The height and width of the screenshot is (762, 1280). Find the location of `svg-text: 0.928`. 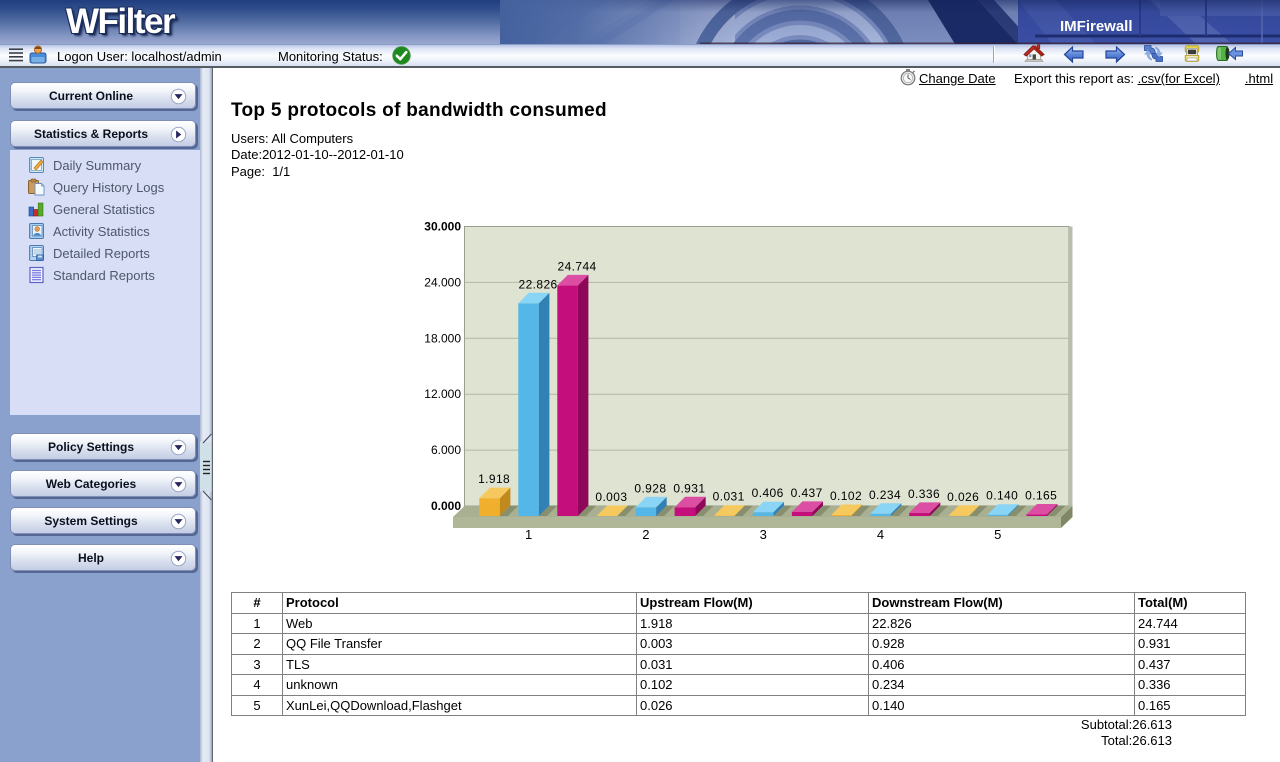

svg-text: 0.928 is located at coordinates (650, 488).